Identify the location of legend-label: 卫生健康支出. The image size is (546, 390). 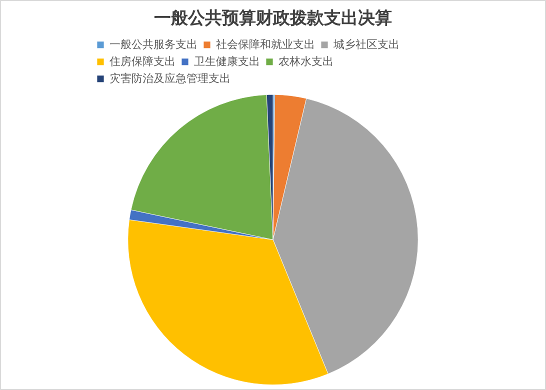
(227, 61).